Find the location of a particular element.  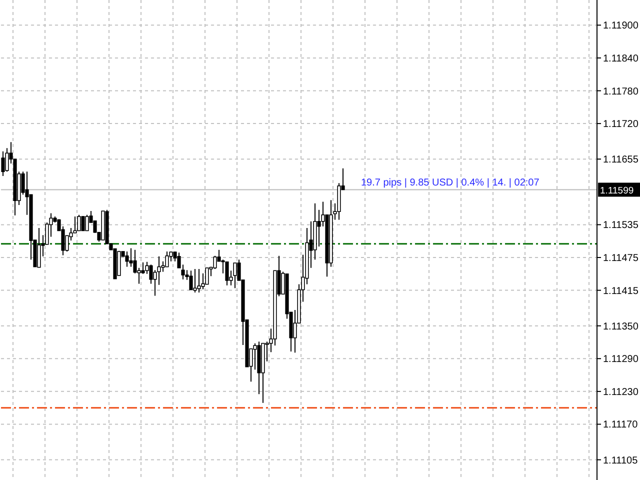

y-tick-label: 1.11655 is located at coordinates (621, 160).